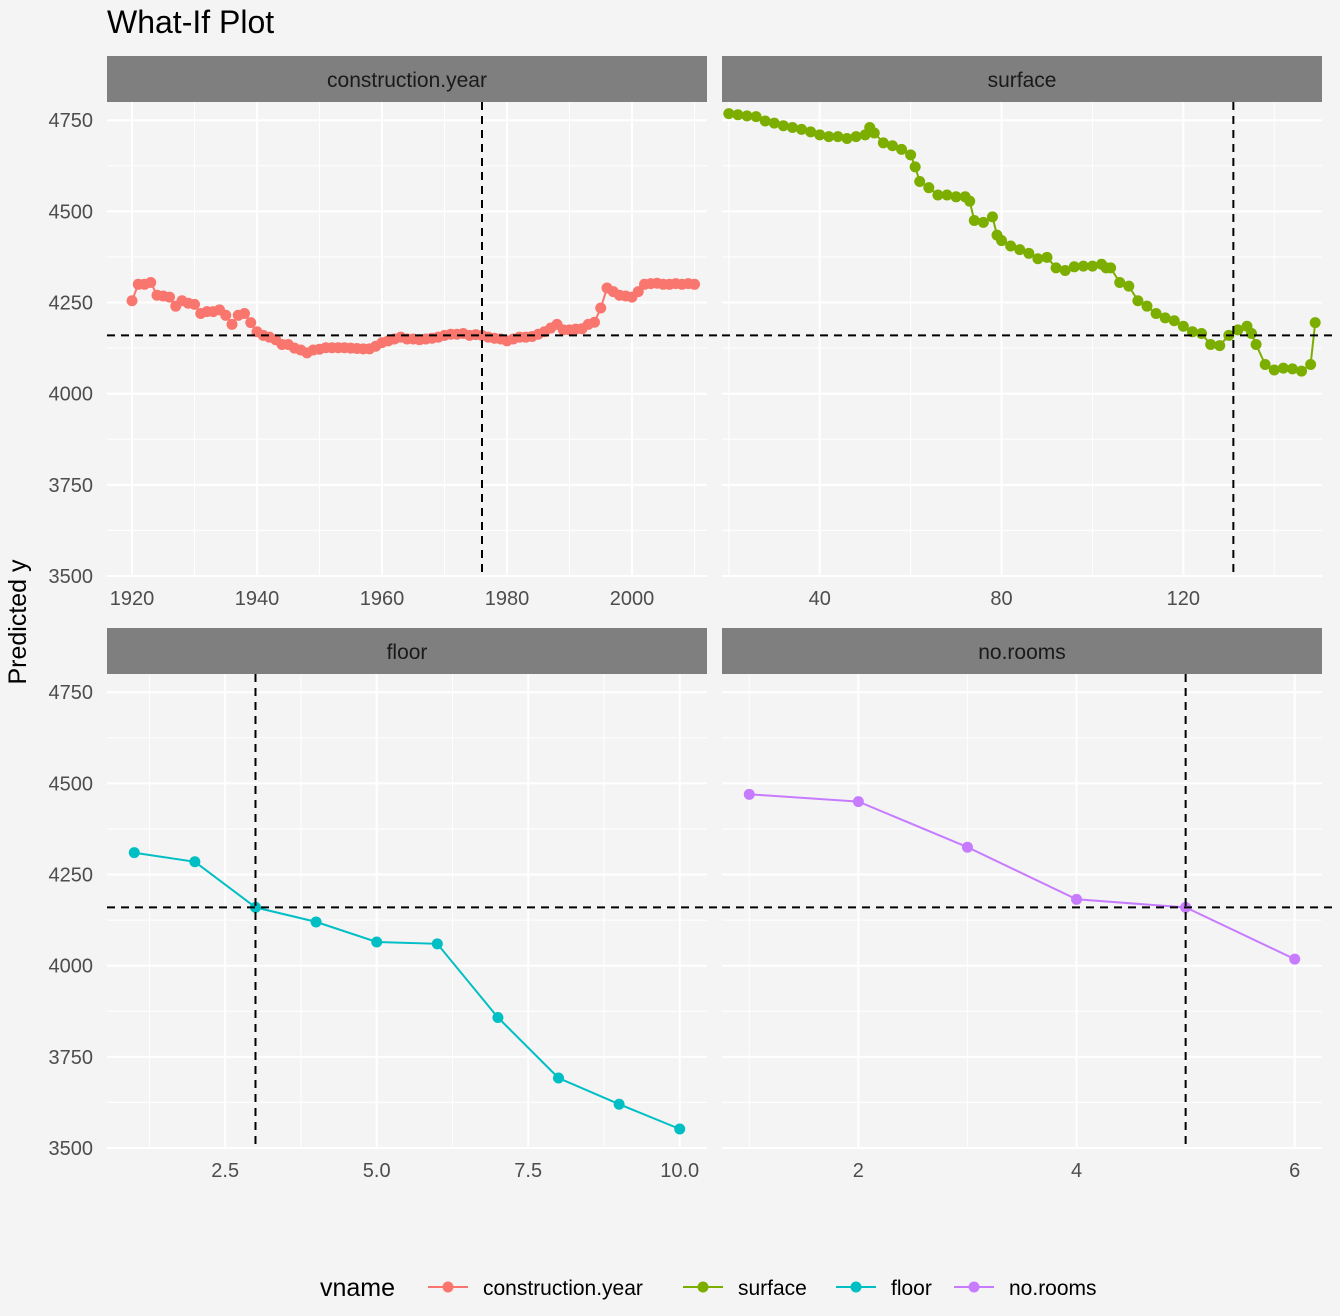 Image resolution: width=1340 pixels, height=1316 pixels. Describe the element at coordinates (1294, 1171) in the screenshot. I see `x-tick-label: 6` at that location.